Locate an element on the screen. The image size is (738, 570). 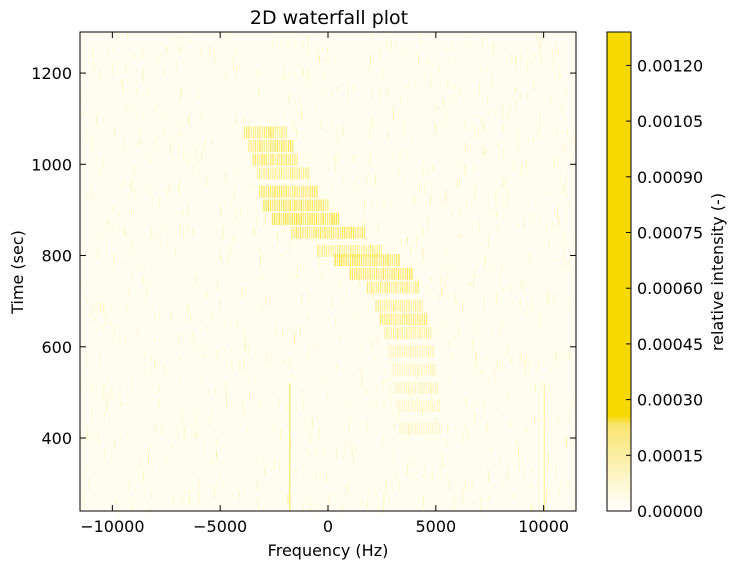
persistent-line is located at coordinates (544, 447).